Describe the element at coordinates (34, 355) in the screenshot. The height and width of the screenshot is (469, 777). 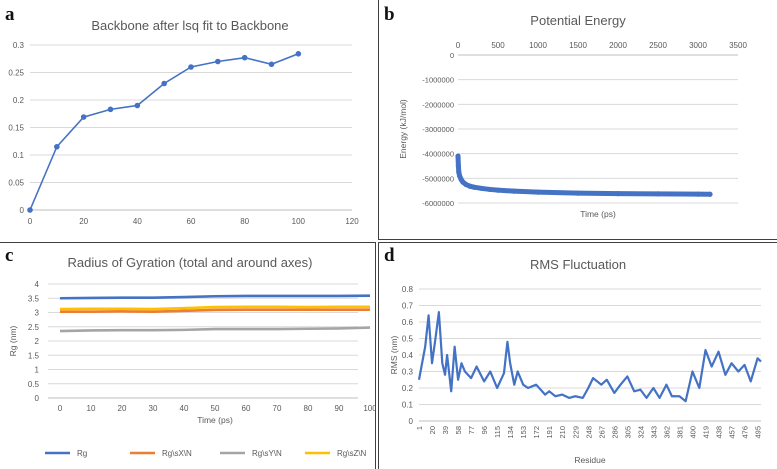
I see `y-tick-label: 1.5` at that location.